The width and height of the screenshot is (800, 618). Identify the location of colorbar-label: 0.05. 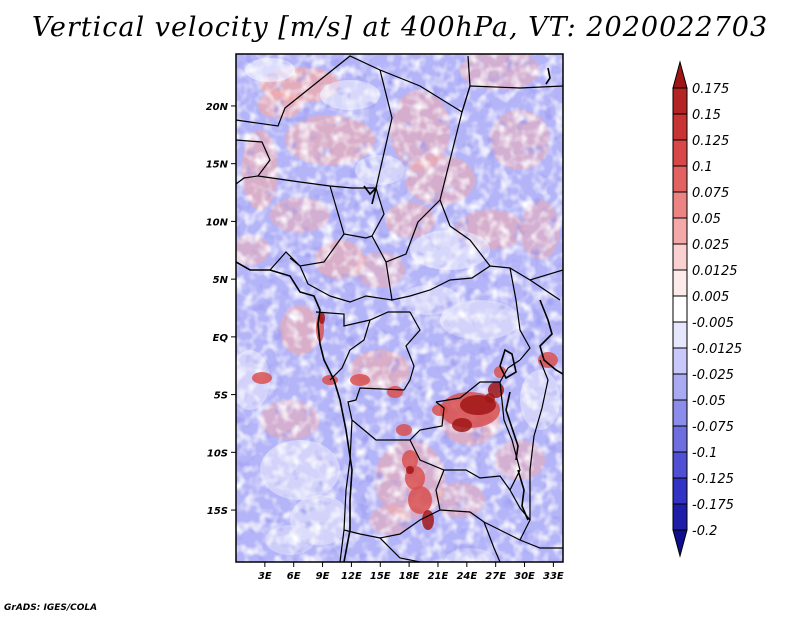
(706, 219).